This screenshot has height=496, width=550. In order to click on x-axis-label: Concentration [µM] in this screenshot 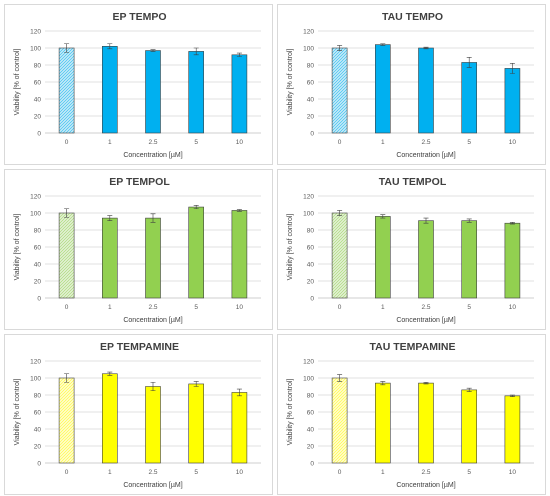, I will do `click(152, 320)`.